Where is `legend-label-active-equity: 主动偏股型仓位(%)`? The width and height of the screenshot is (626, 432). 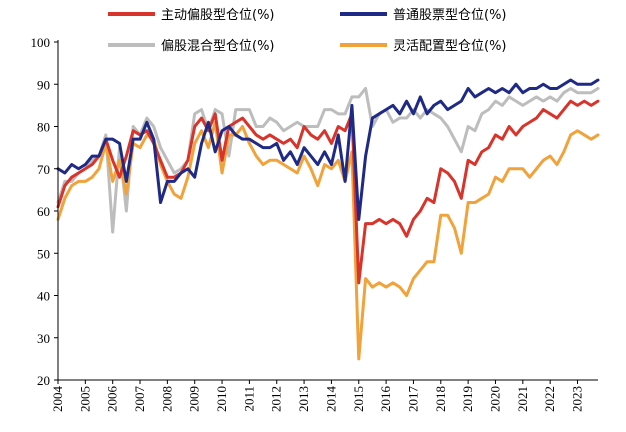 legend-label-active-equity: 主动偏股型仓位(%) is located at coordinates (218, 15).